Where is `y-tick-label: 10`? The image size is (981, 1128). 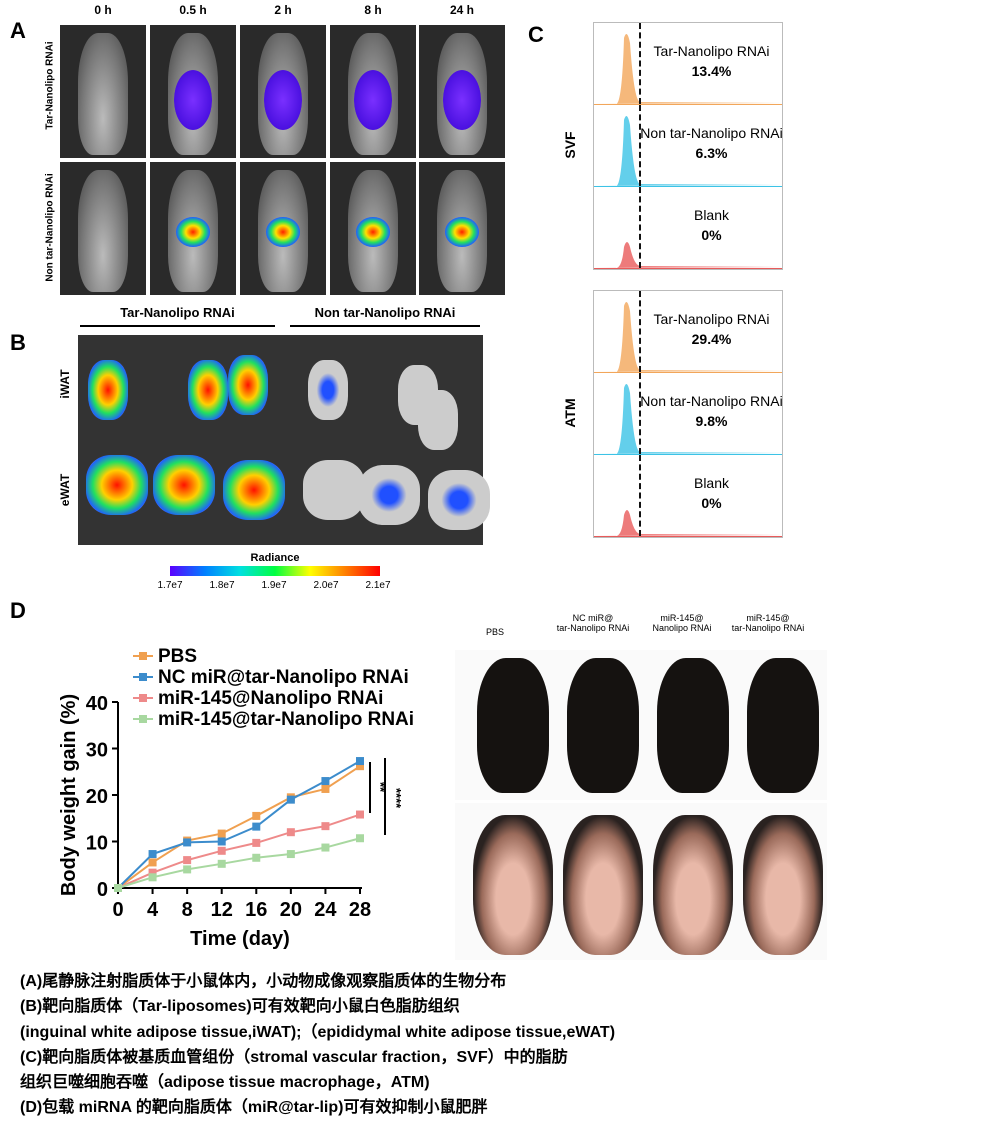 y-tick-label: 10 is located at coordinates (97, 844).